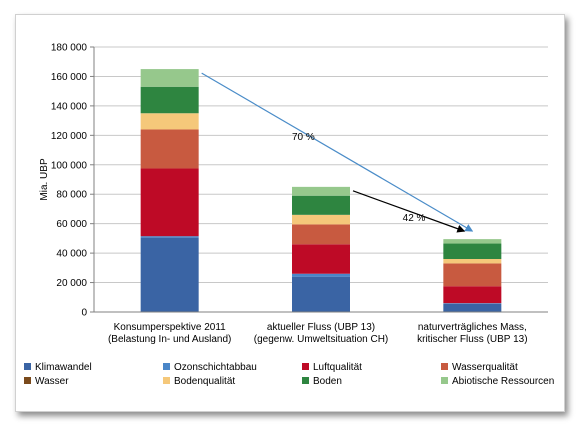  Describe the element at coordinates (71, 195) in the screenshot. I see `y-tick-label: 80 000` at that location.